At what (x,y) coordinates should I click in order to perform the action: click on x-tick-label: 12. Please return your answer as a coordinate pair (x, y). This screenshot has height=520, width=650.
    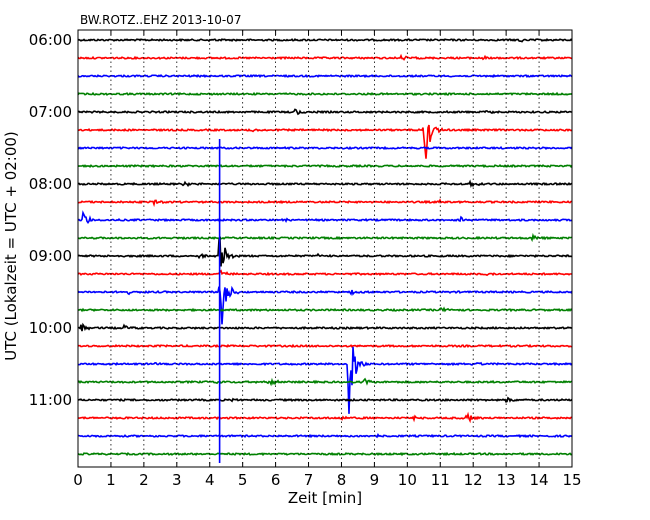
    Looking at the image, I should click on (473, 480).